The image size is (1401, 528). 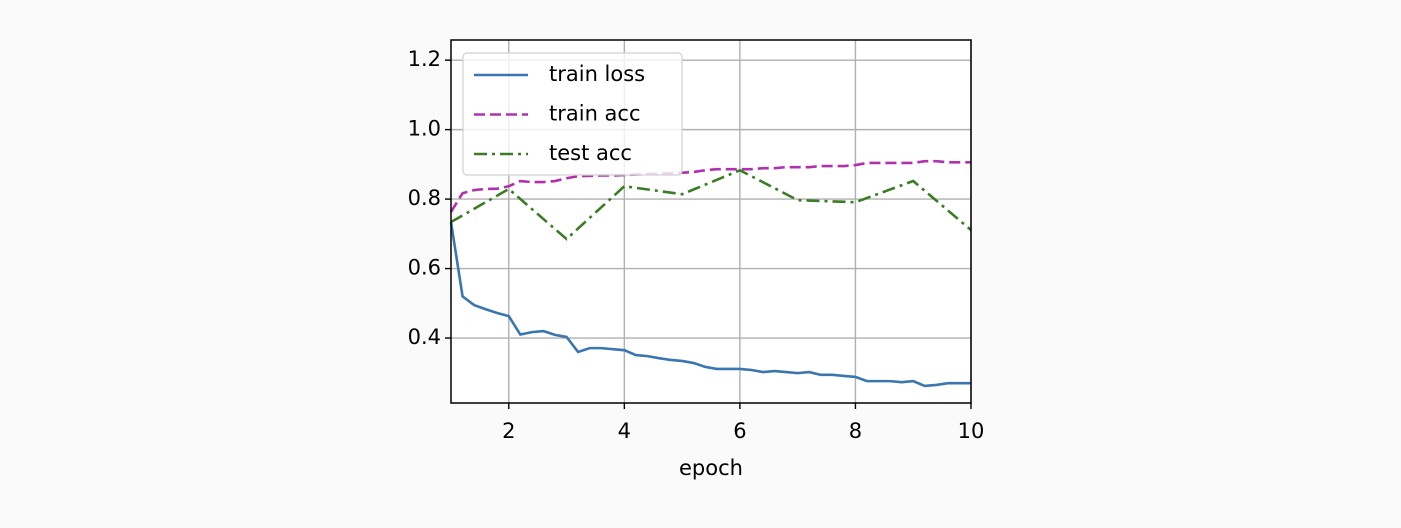 What do you see at coordinates (597, 74) in the screenshot?
I see `legend-label: train loss` at bounding box center [597, 74].